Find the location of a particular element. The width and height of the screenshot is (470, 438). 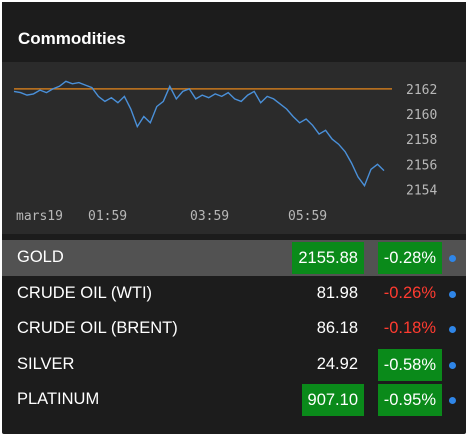

row-change: -0.95% is located at coordinates (409, 400).